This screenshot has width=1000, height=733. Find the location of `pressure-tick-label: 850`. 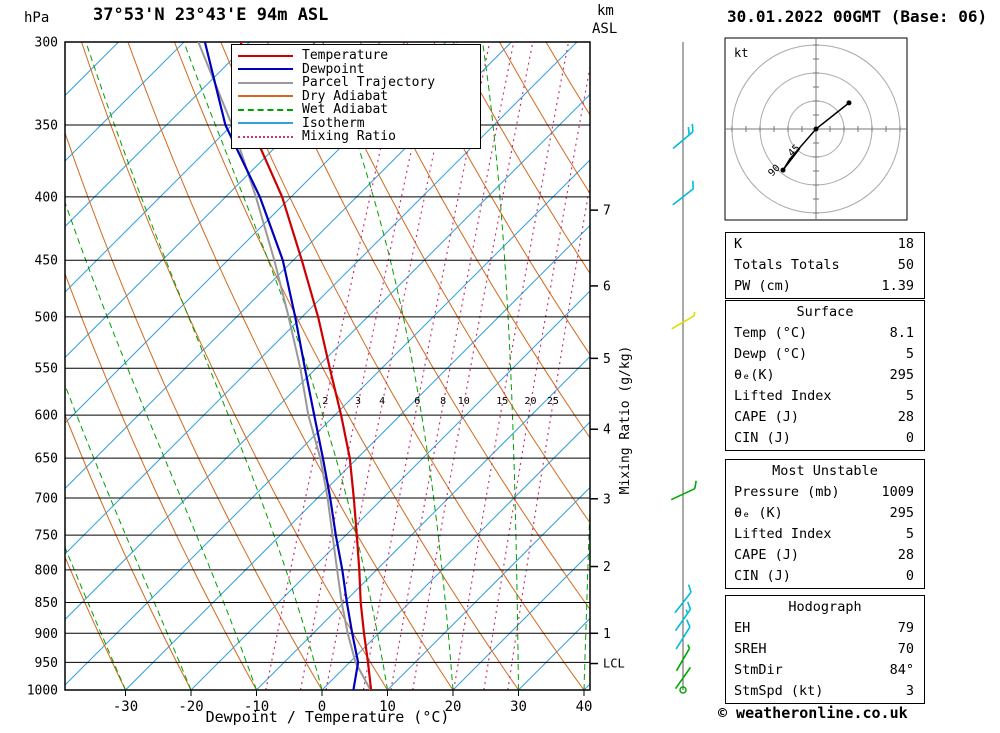

pressure-tick-label: 850 is located at coordinates (46, 603).